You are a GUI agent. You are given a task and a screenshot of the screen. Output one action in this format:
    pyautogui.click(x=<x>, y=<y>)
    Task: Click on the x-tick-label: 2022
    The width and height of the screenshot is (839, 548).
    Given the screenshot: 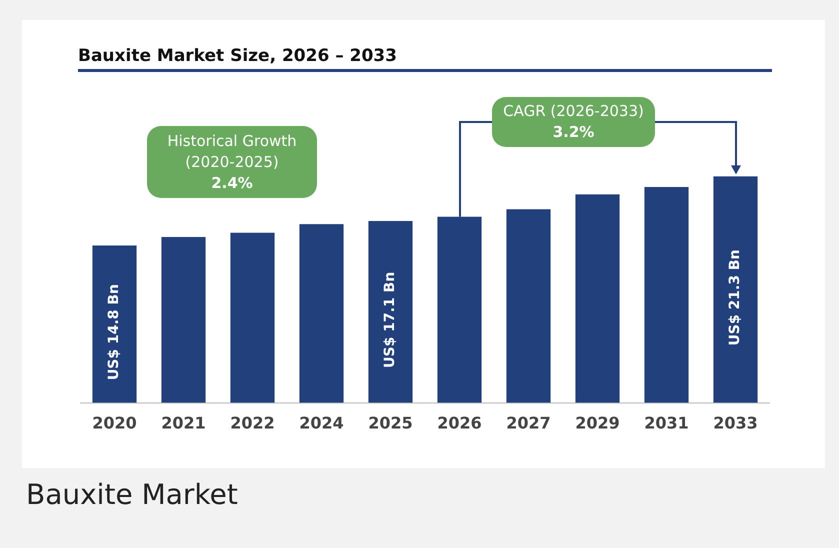 What is the action you would take?
    pyautogui.click(x=252, y=423)
    